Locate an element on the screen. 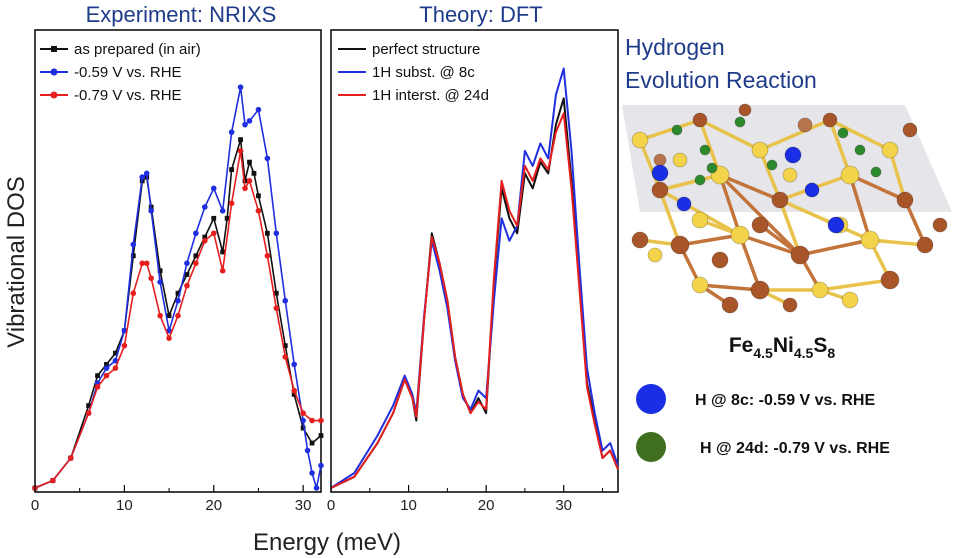 The image size is (956, 558). legend-label-1h-subst-8c: 1H subst. @ 8c is located at coordinates (423, 72).